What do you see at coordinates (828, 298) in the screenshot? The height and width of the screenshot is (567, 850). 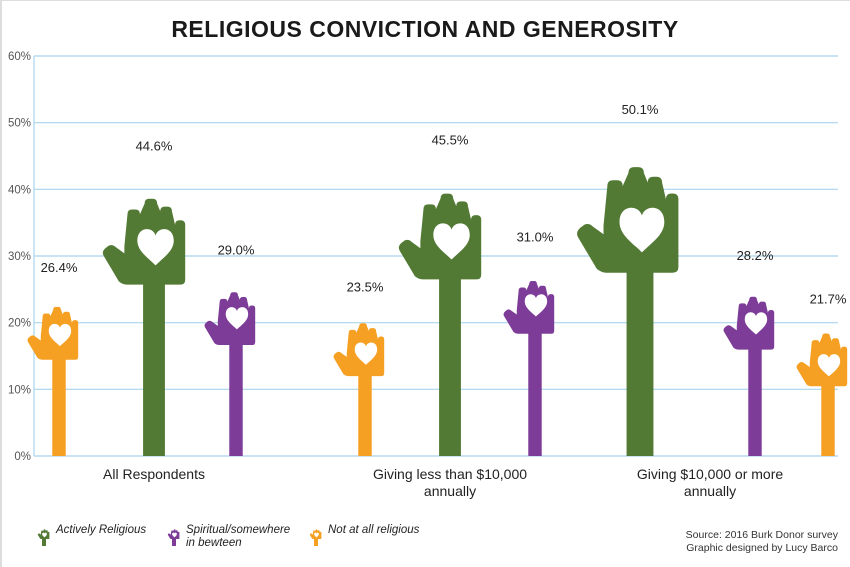 I see `data-label: 21.7%` at bounding box center [828, 298].